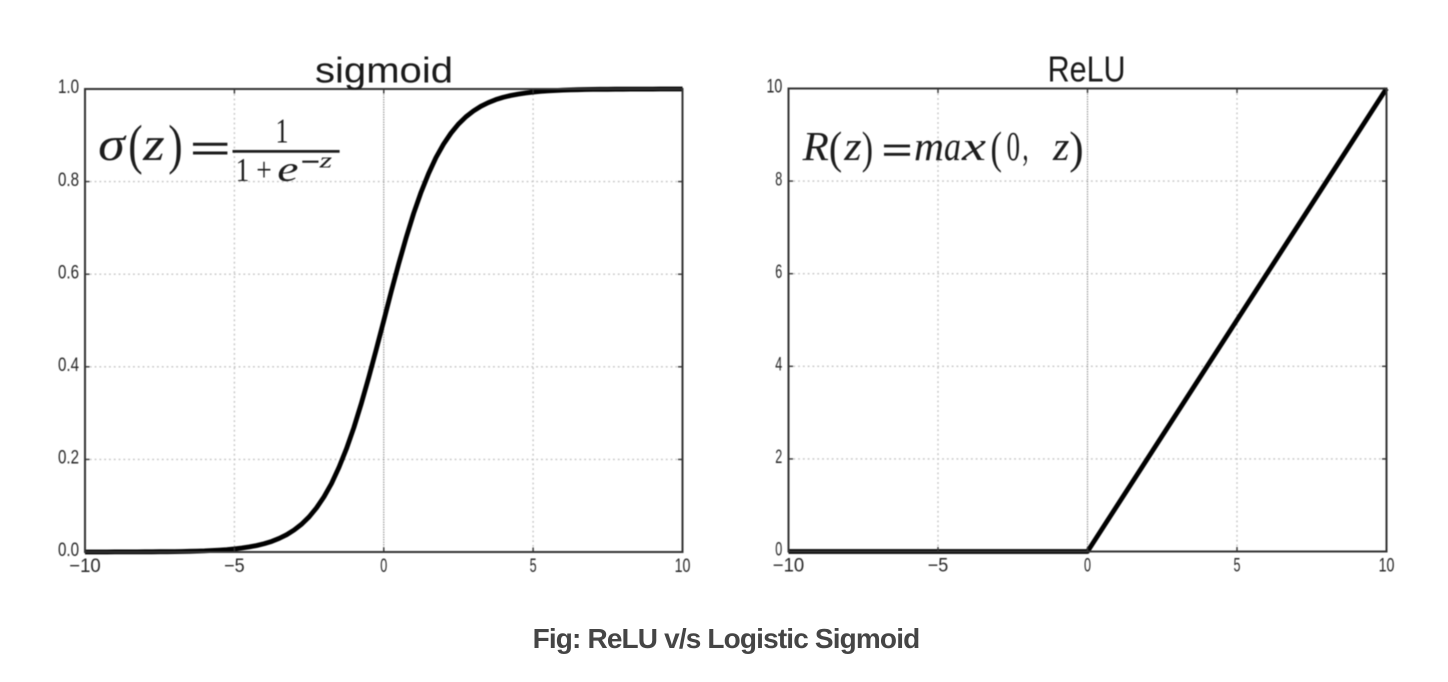 This screenshot has width=1448, height=682. What do you see at coordinates (68, 550) in the screenshot?
I see `svg-text: 0.0` at bounding box center [68, 550].